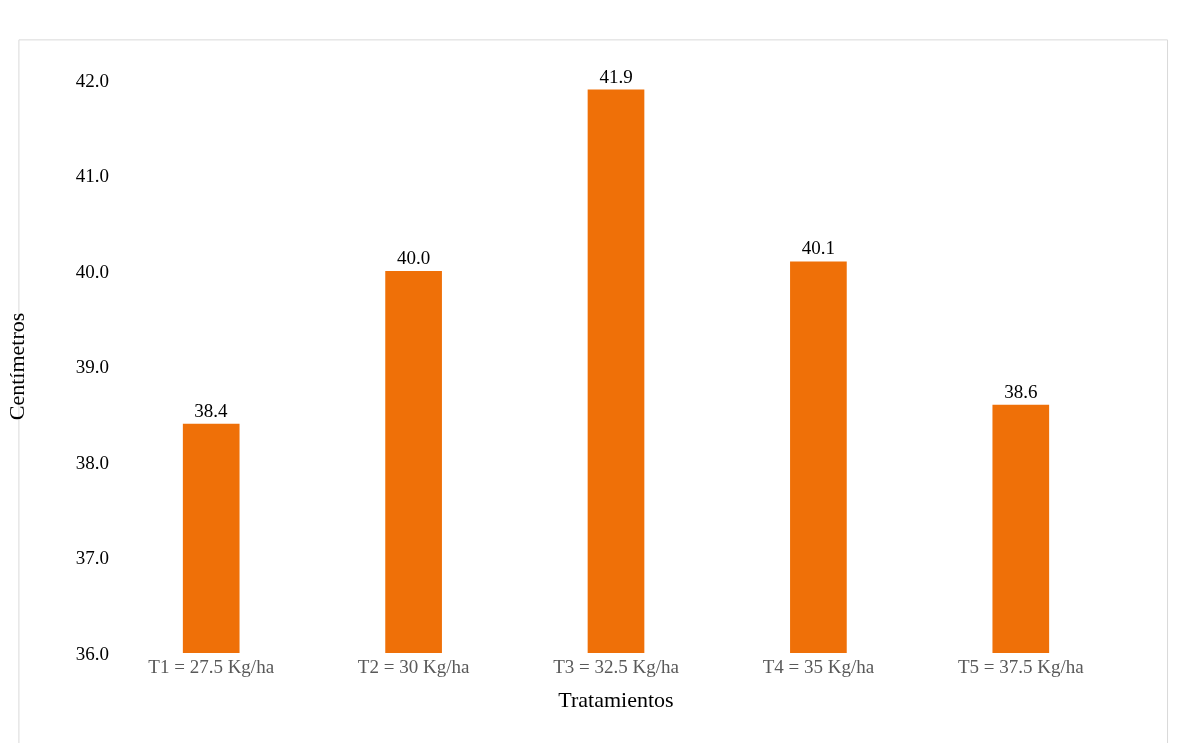 Image resolution: width=1182 pixels, height=743 pixels. I want to click on data-label: 38.4, so click(211, 410).